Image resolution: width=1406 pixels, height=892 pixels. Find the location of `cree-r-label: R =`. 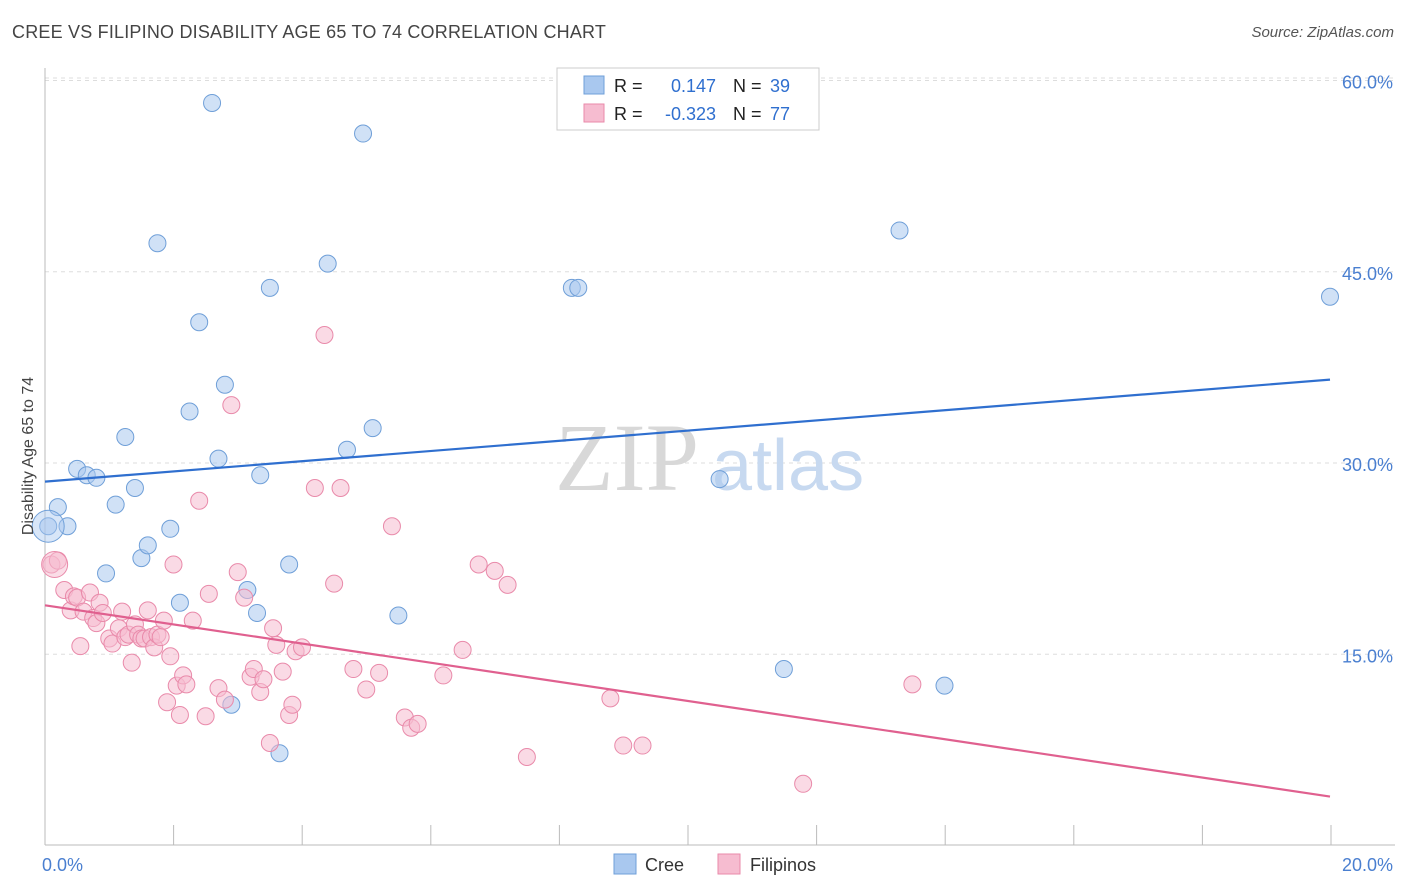

cree-r-label: R = is located at coordinates (628, 86).